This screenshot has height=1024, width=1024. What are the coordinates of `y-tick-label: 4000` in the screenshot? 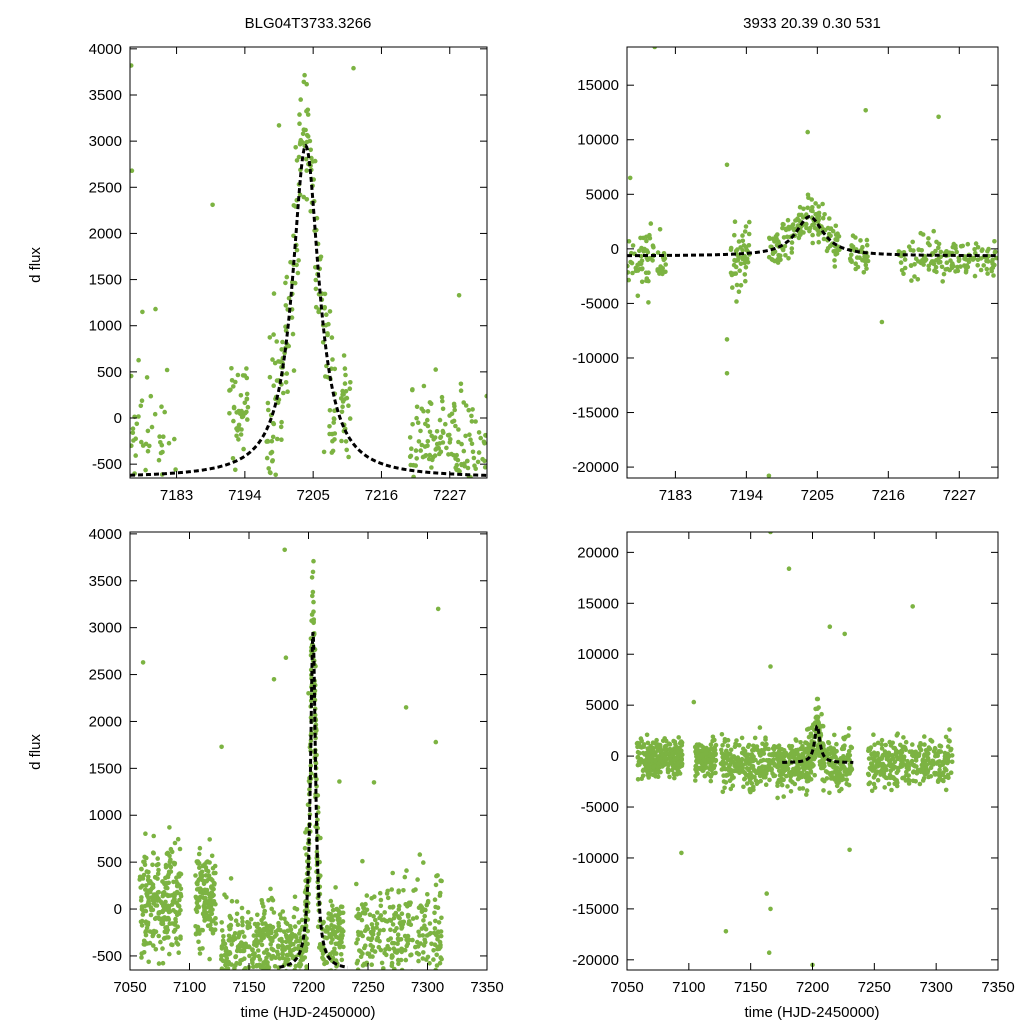 It's located at (105, 534).